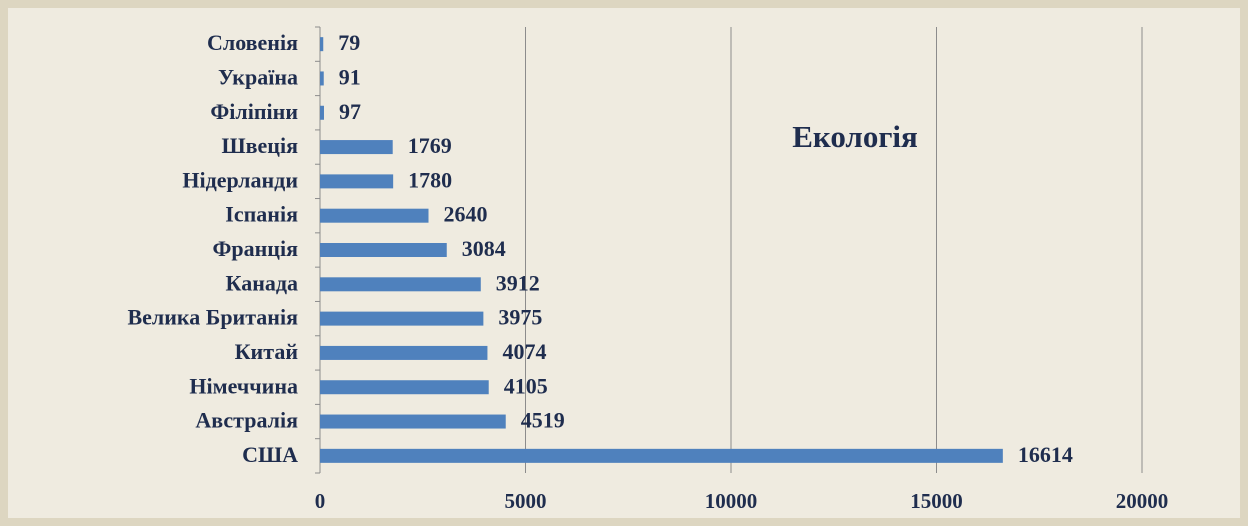 The width and height of the screenshot is (1248, 526). What do you see at coordinates (466, 214) in the screenshot?
I see `value-label: 2640` at bounding box center [466, 214].